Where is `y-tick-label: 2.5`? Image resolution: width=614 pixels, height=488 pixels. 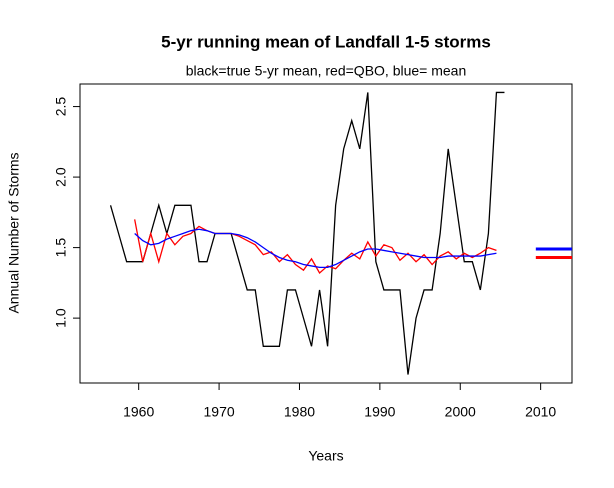
y-tick-label: 2.5 is located at coordinates (61, 107).